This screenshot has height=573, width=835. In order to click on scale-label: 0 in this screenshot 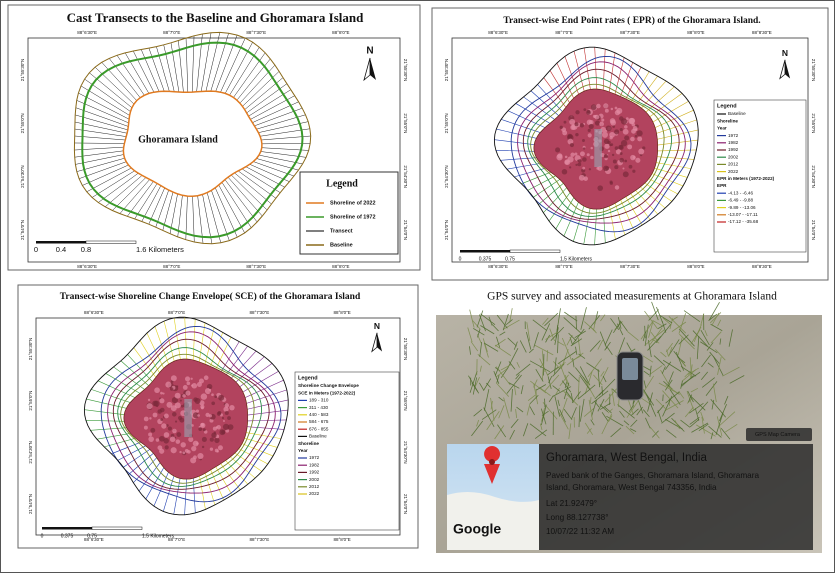, I will do `click(36, 249)`.